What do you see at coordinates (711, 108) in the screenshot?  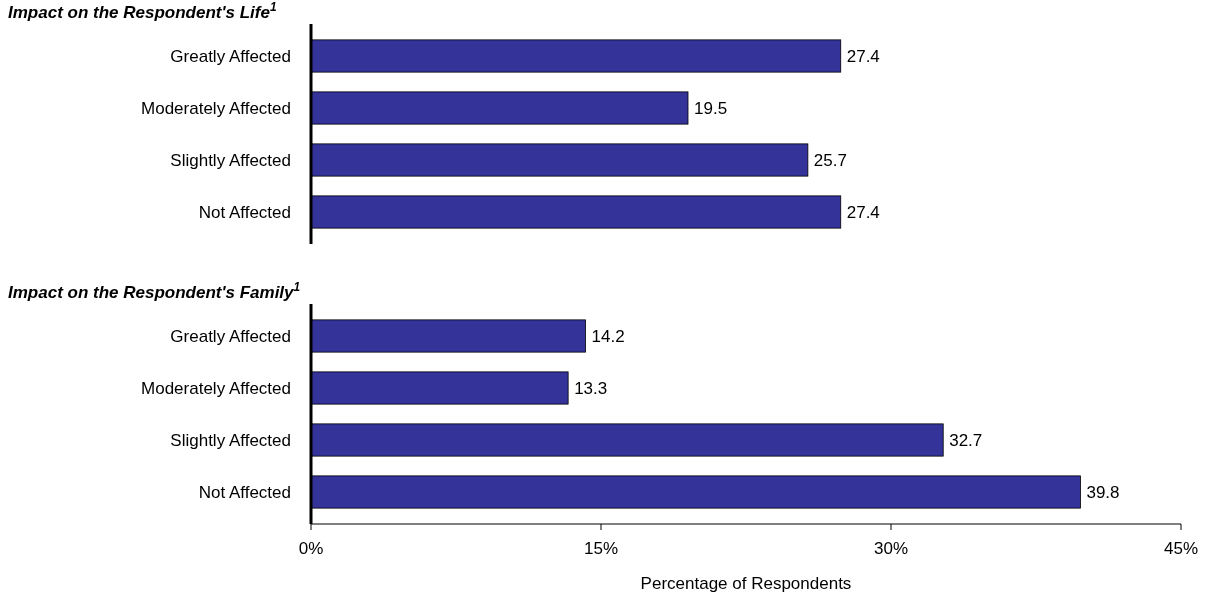 I see `data-label: 19.5` at bounding box center [711, 108].